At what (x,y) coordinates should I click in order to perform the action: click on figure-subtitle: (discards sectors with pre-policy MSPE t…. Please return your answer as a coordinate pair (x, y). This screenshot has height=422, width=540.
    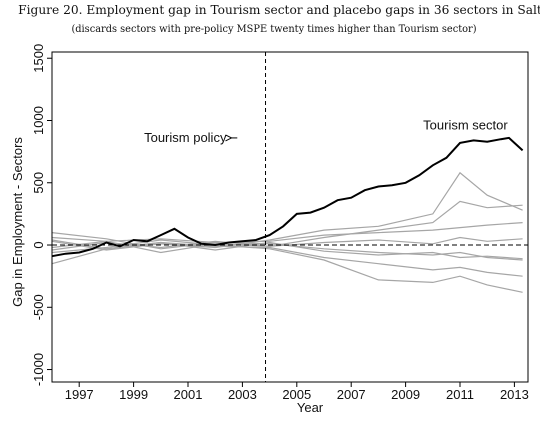
    Looking at the image, I should click on (274, 29).